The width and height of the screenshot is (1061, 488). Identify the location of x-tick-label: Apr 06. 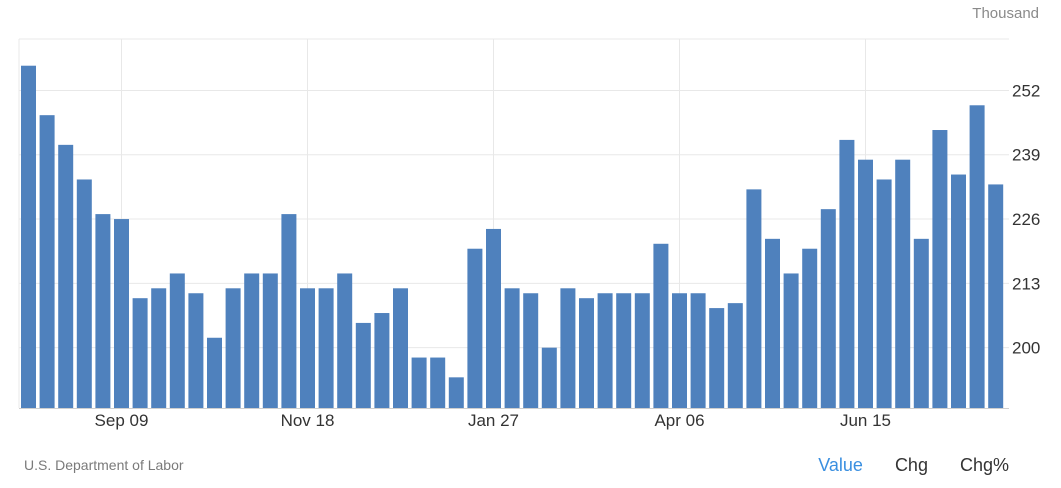
(679, 420).